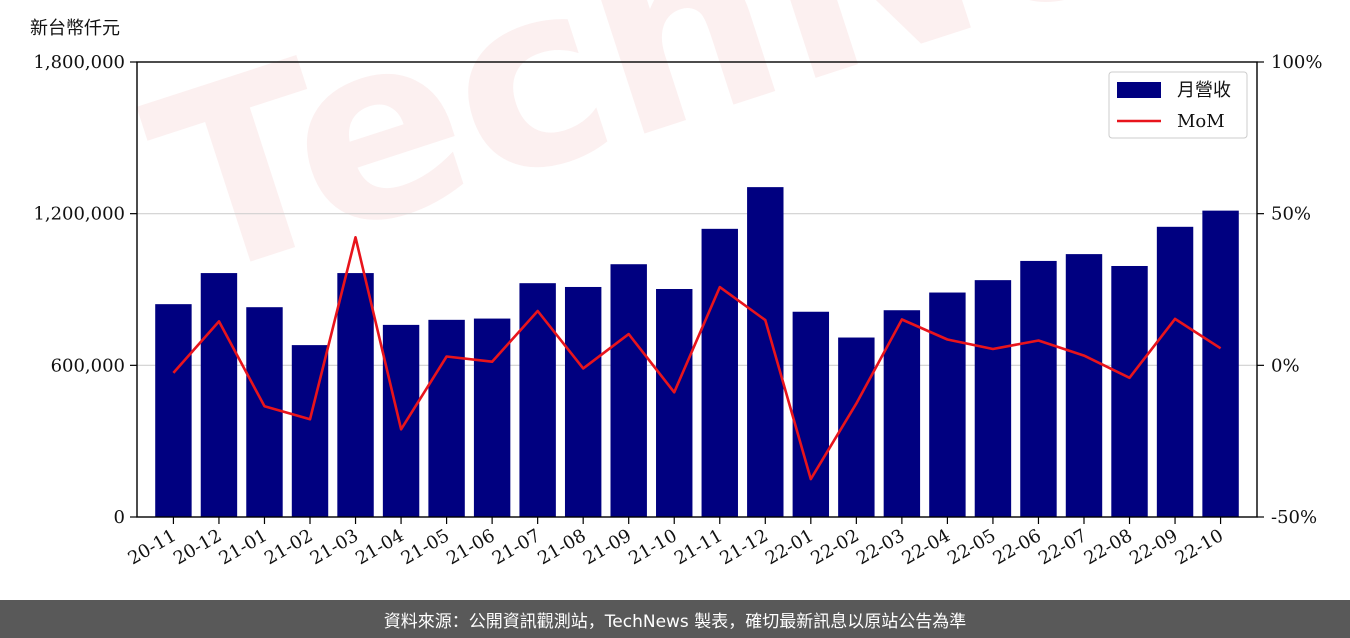  Describe the element at coordinates (88, 365) in the screenshot. I see `y-left-tick-label: 600,000` at that location.